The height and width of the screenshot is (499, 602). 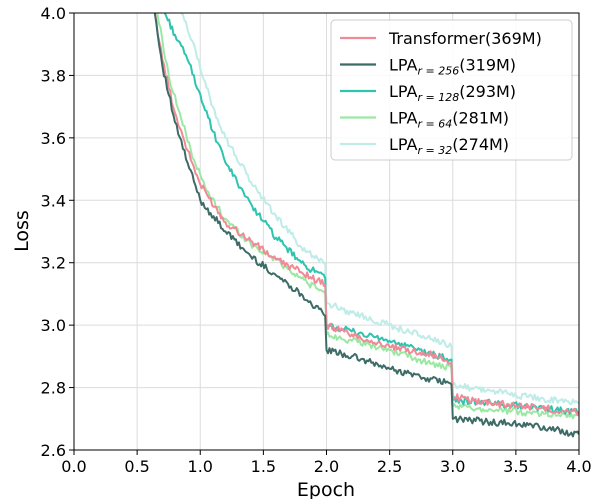 I want to click on y-axis-title: Loss, so click(x=22, y=231).